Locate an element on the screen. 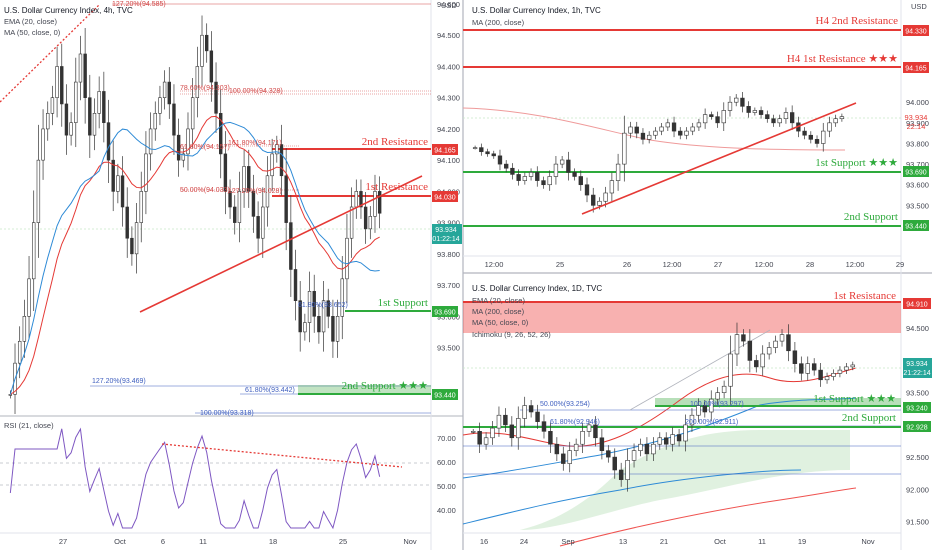  fib-label: 61.80%(93.652) is located at coordinates (323, 305).